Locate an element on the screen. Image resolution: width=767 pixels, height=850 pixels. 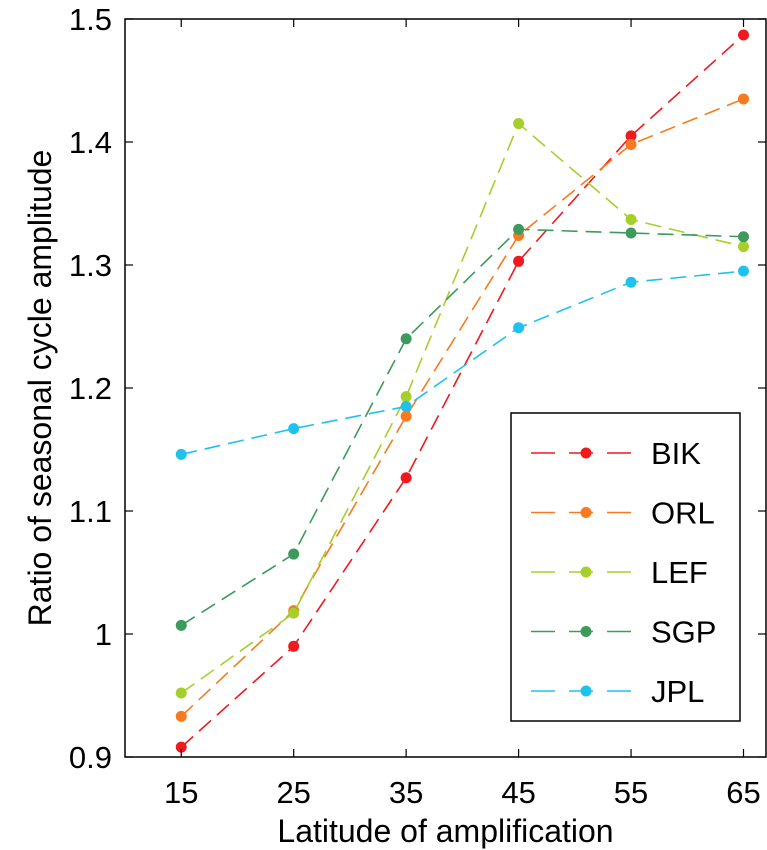
legend-label: BIK is located at coordinates (676, 453).